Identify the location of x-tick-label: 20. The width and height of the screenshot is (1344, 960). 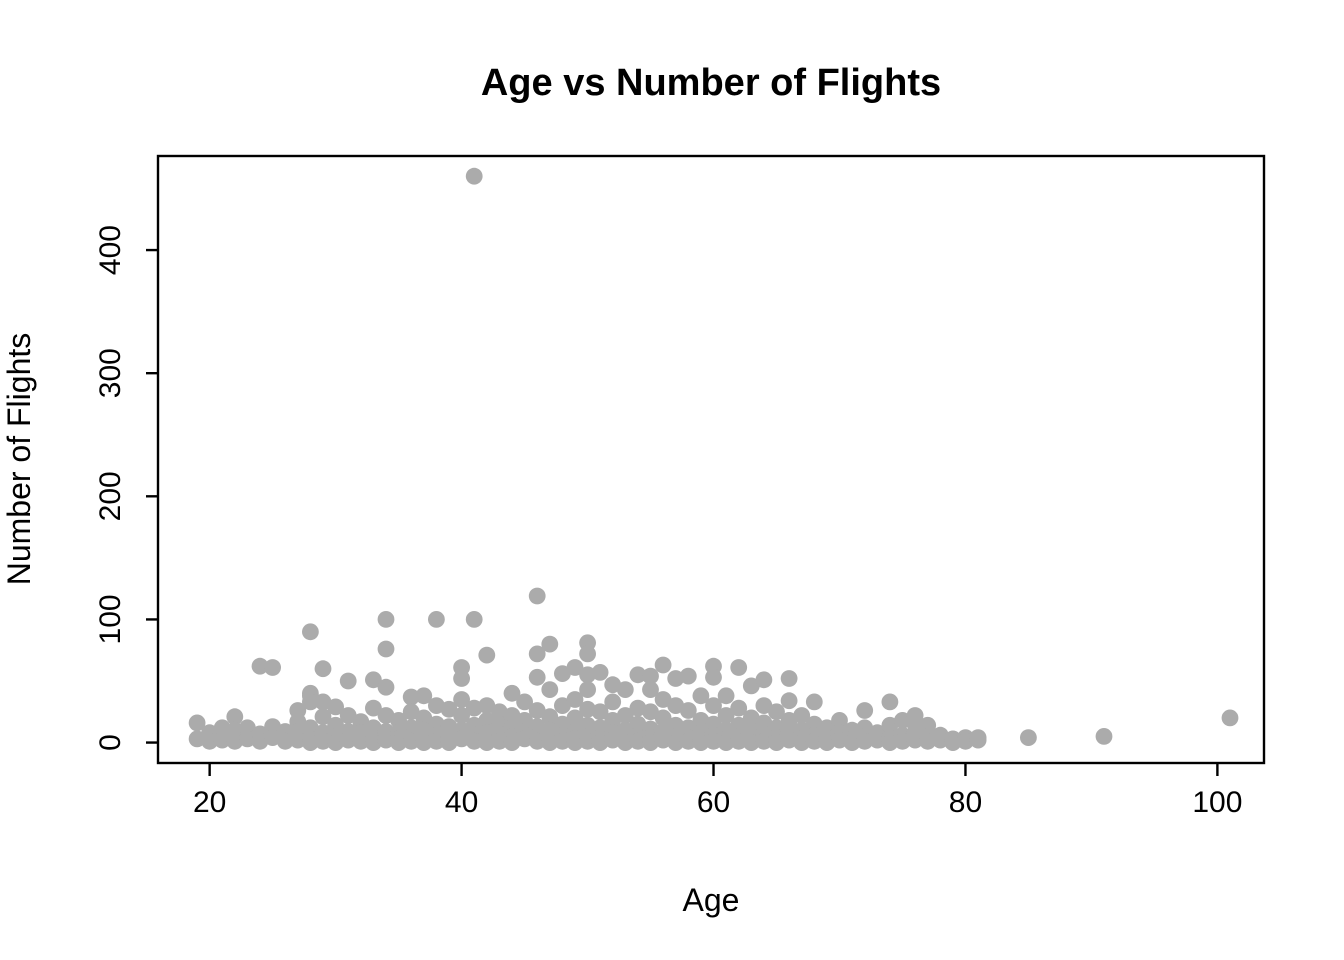
(209, 802).